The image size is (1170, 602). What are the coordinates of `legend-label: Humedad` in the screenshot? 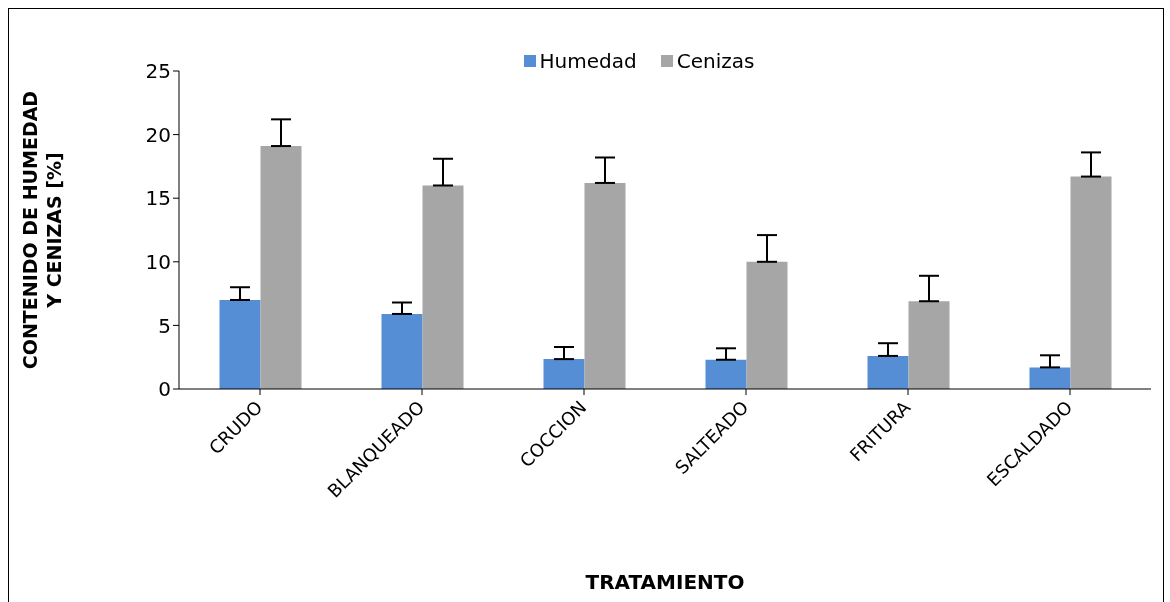 It's located at (587, 61).